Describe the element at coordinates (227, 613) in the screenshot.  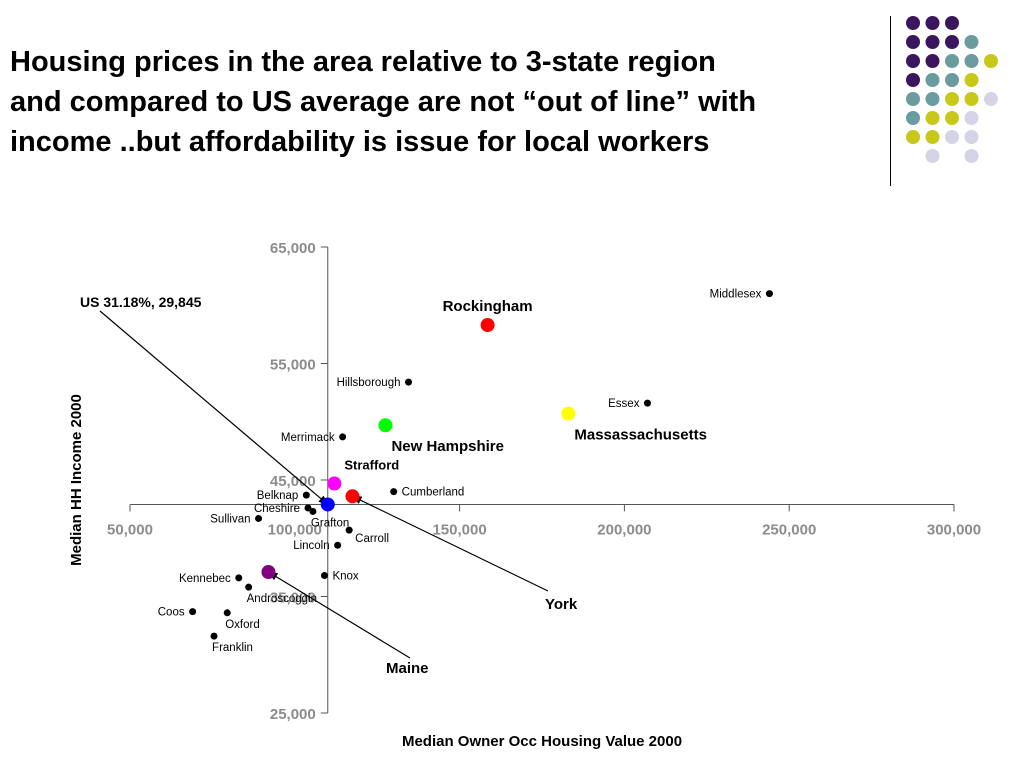
I see `county-point-oxford` at that location.